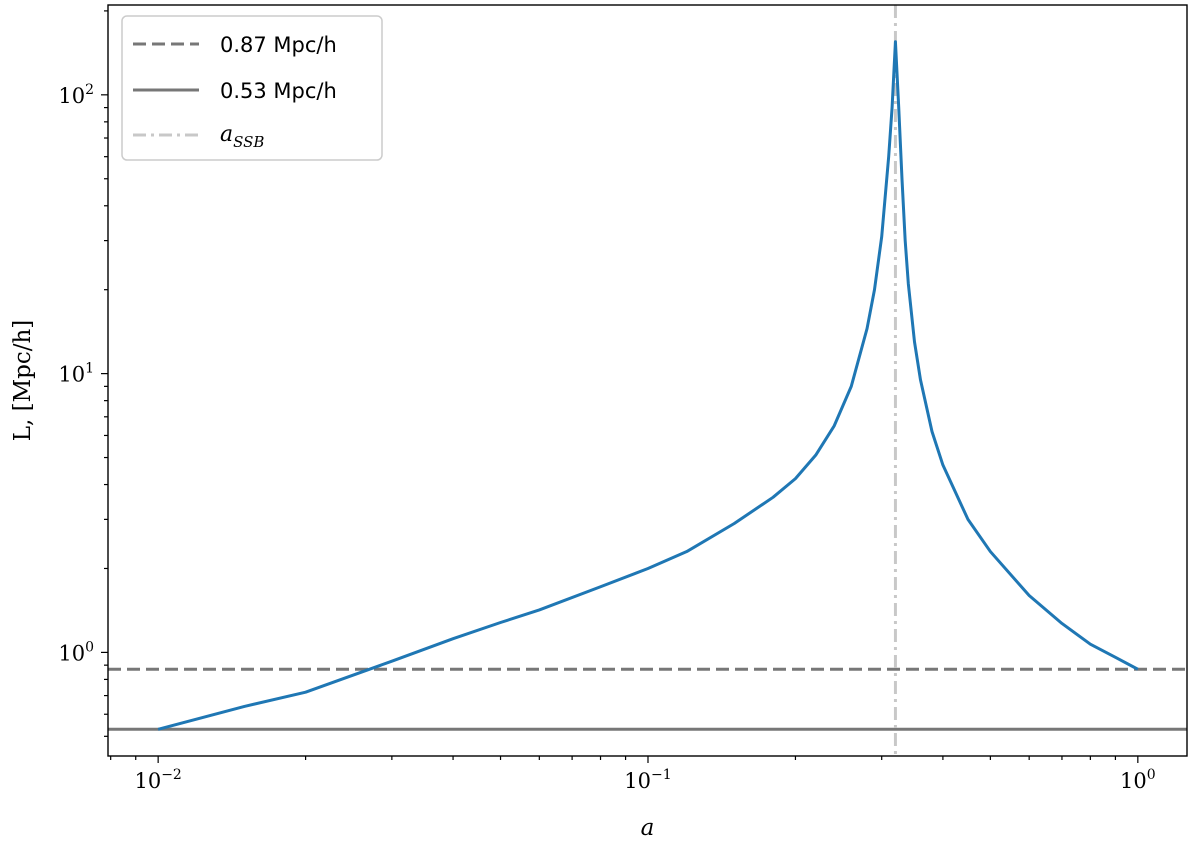 The width and height of the screenshot is (1200, 842). Describe the element at coordinates (278, 91) in the screenshot. I see `legend-label: 0.53 Mpc/h` at that location.